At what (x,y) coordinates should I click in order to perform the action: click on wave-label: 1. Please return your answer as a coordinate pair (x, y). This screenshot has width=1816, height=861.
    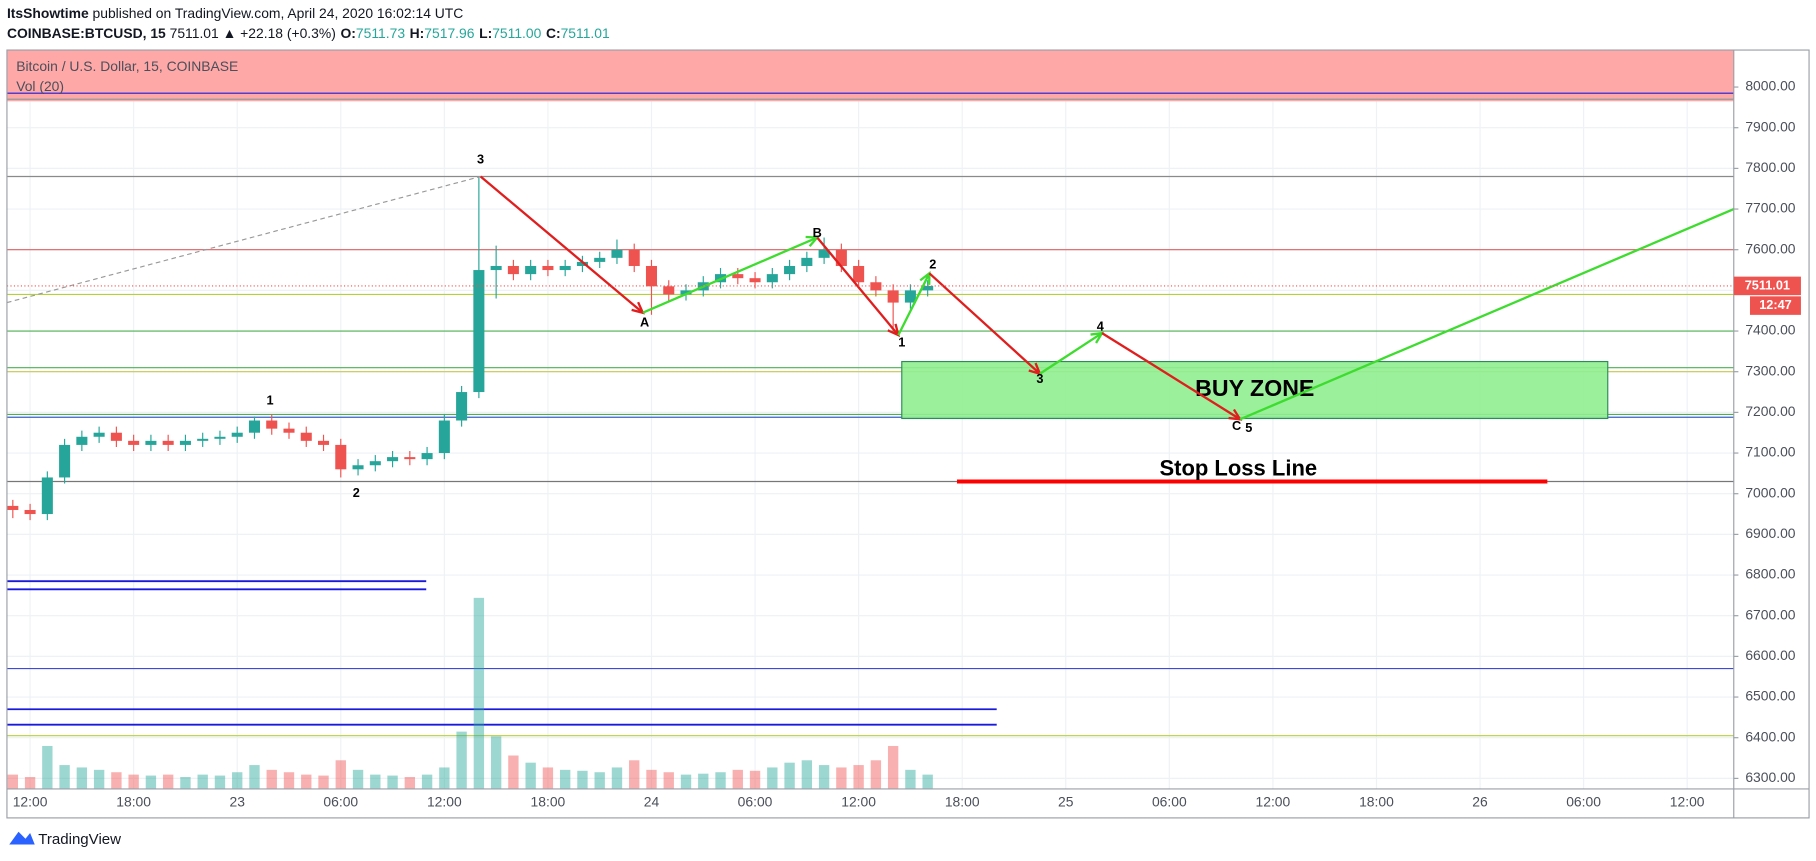
    Looking at the image, I should click on (269, 399).